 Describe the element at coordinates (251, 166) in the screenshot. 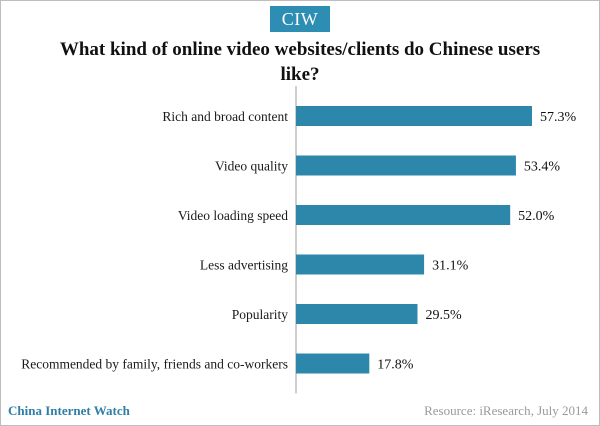

I see `category-label: Video quality` at that location.